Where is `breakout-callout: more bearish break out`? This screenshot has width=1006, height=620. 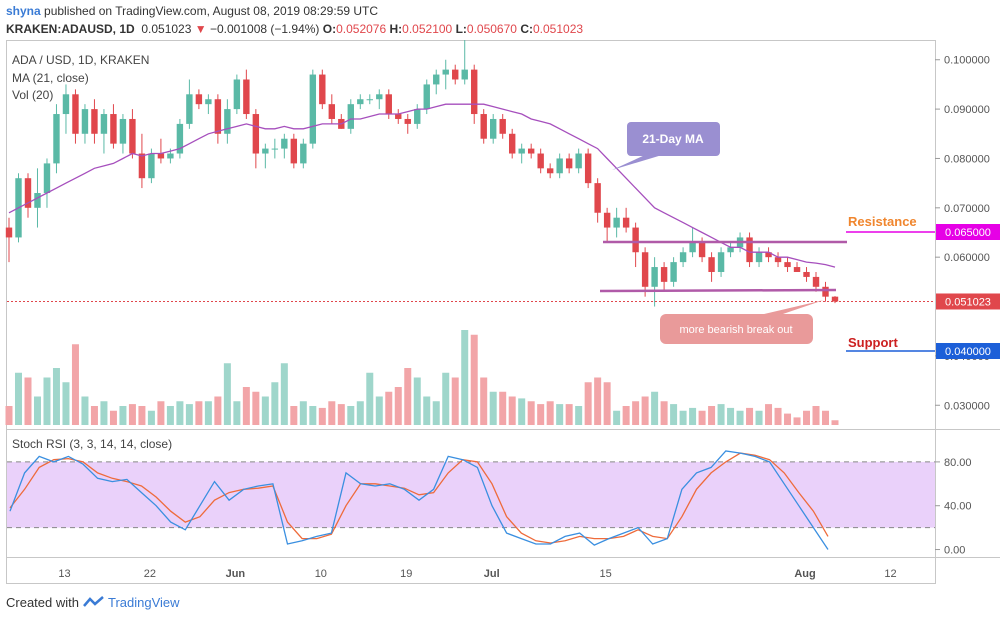
breakout-callout: more bearish break out is located at coordinates (742, 322).